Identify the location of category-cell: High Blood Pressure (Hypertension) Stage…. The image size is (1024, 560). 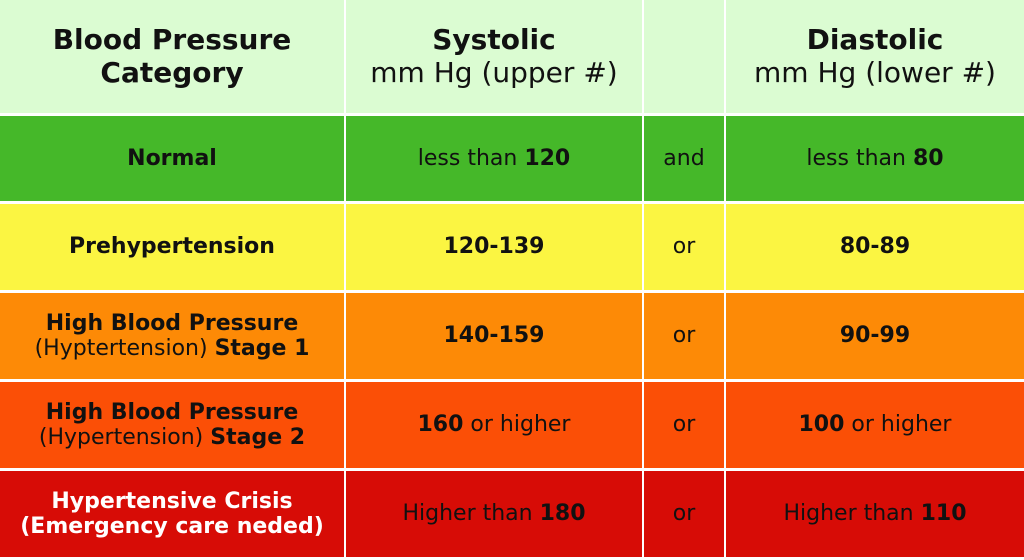
(173, 426).